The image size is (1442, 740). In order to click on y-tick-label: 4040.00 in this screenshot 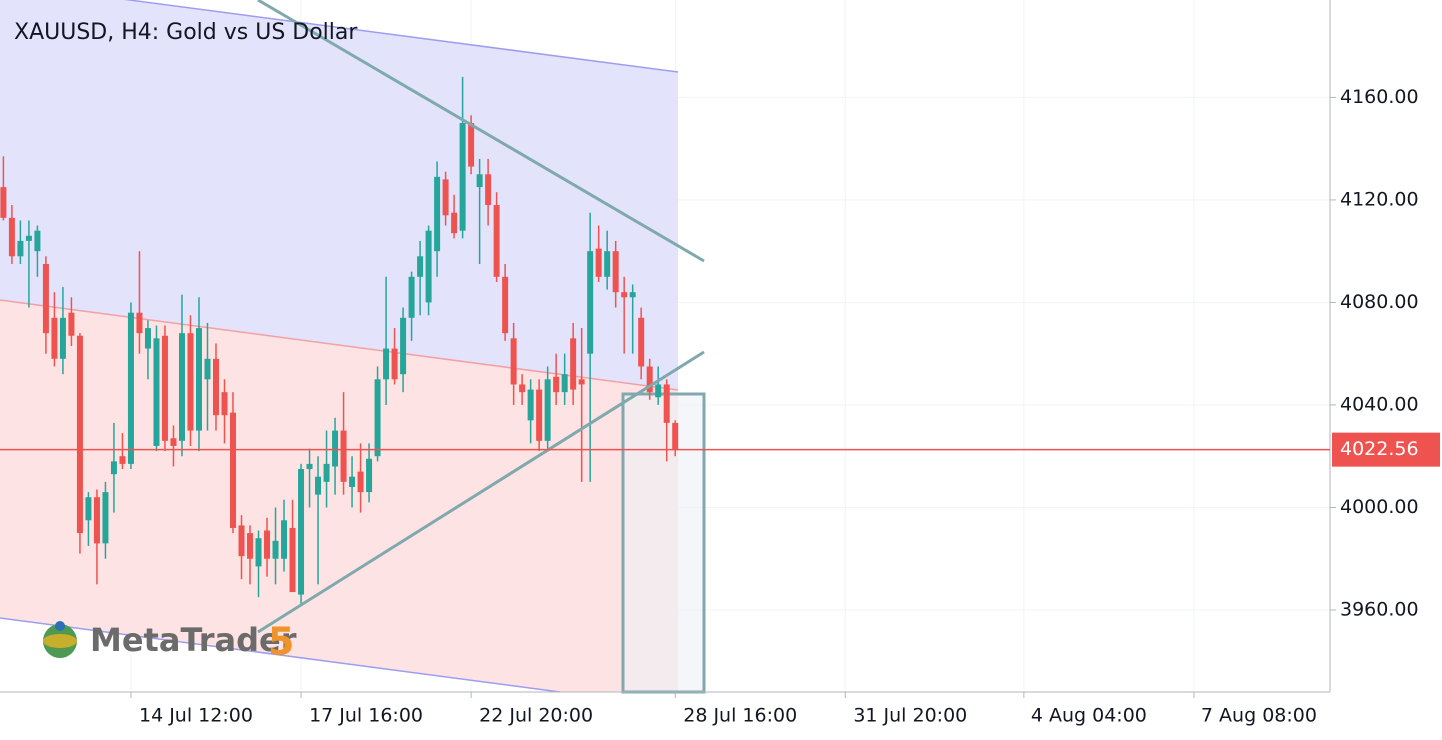, I will do `click(1379, 404)`.